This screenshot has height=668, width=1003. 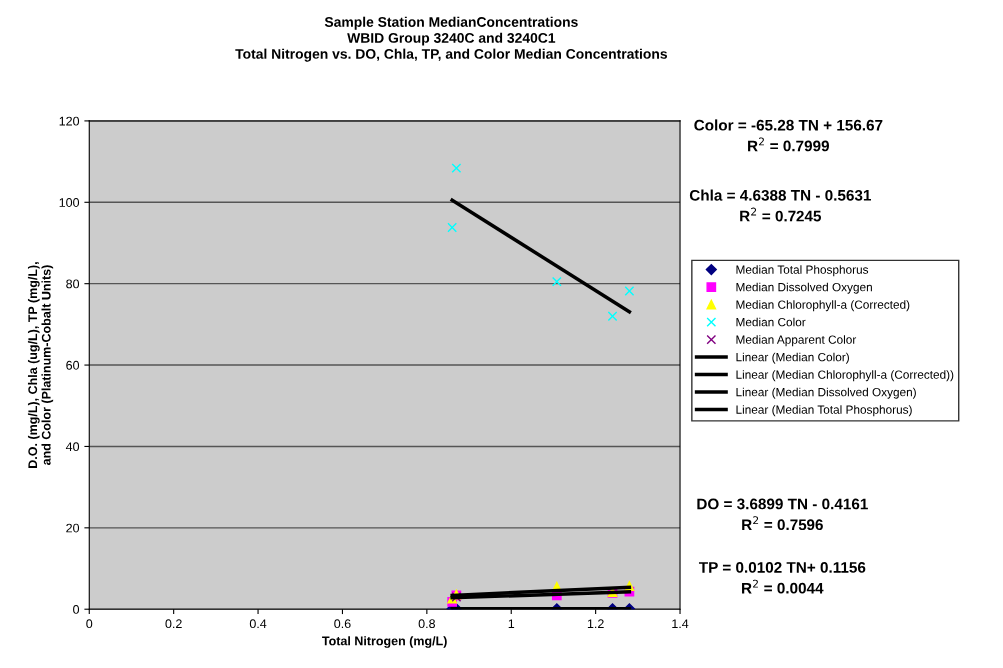 I want to click on x-tick-label: 0, so click(x=89, y=624).